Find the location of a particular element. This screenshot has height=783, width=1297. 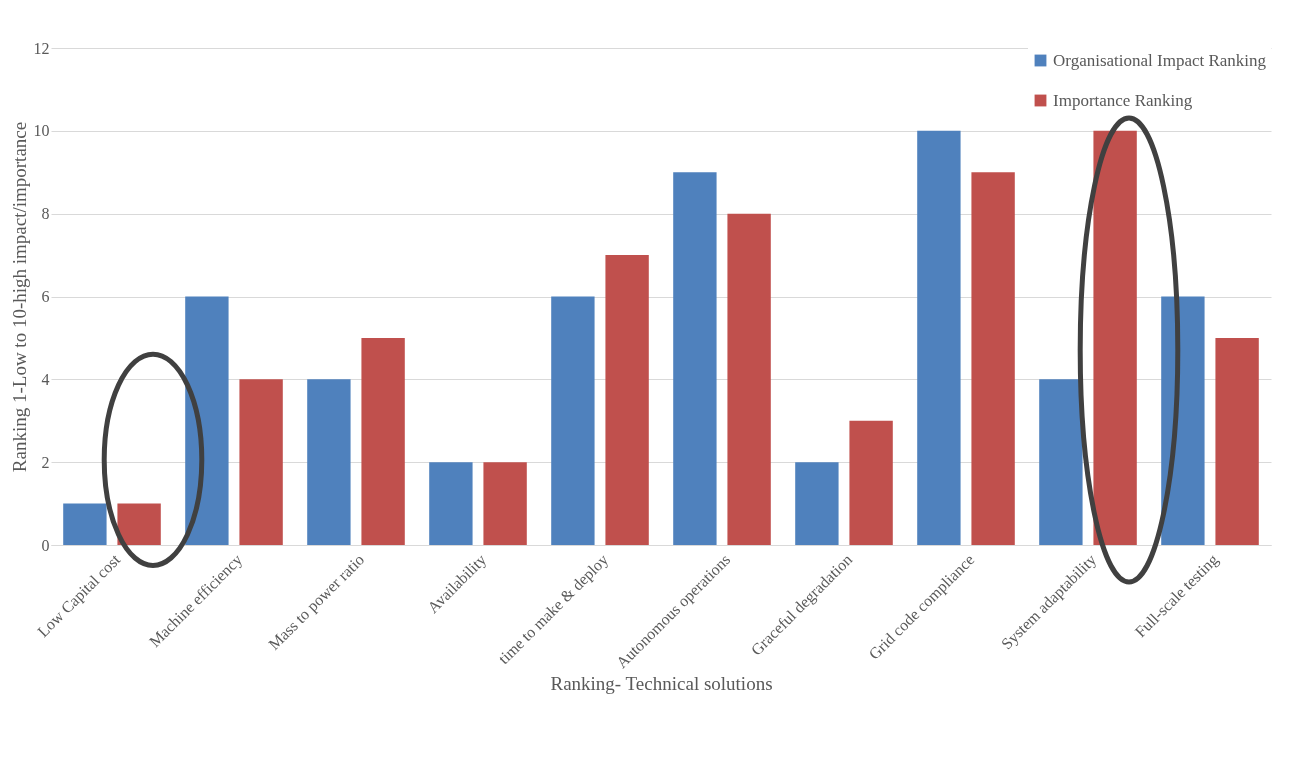

y-tick-label: 2 is located at coordinates (45, 462).